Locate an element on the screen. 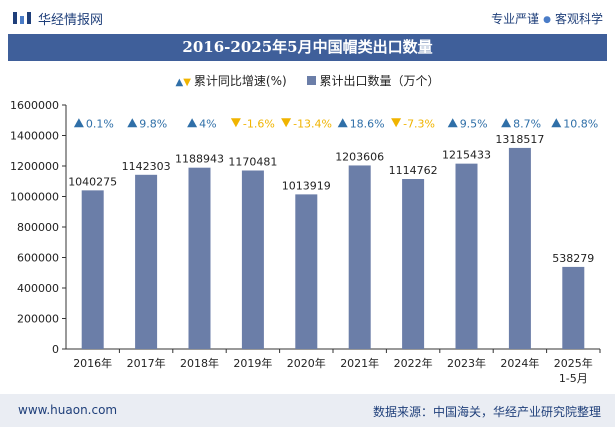 This screenshot has height=427, width=615. bar-value-label: 1188943 is located at coordinates (199, 159).